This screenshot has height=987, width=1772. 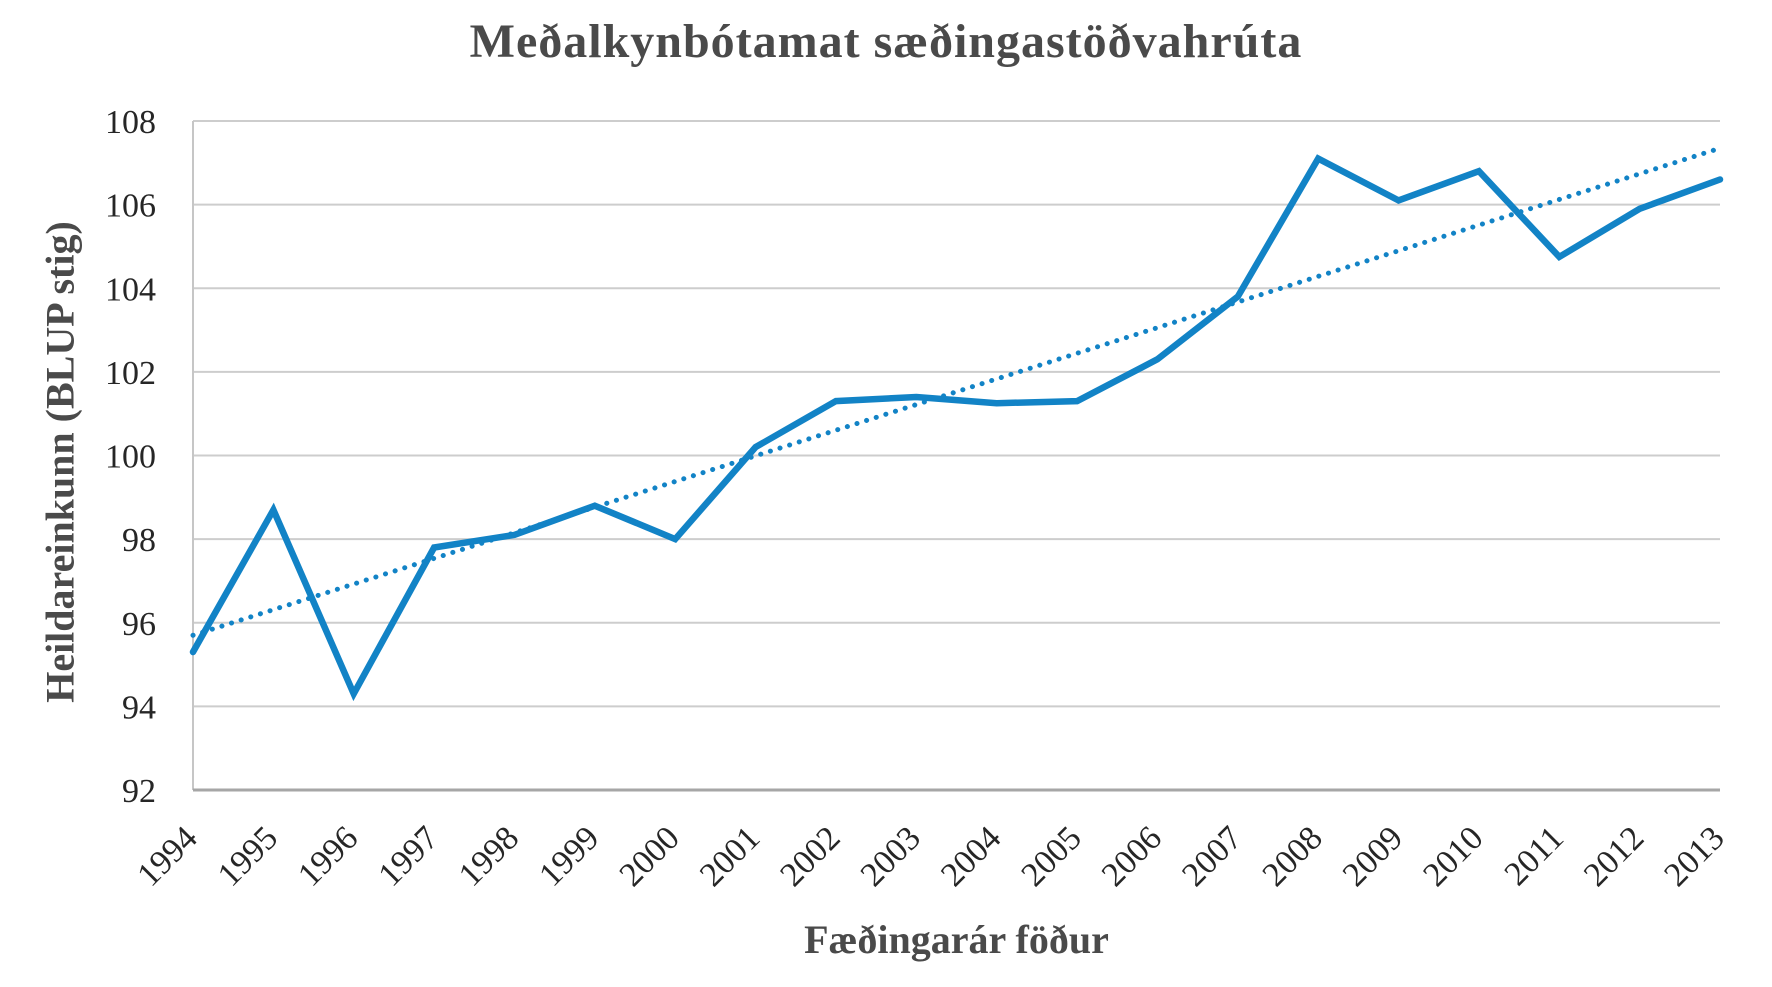 I want to click on y-tick-label: 100, so click(x=130, y=457).